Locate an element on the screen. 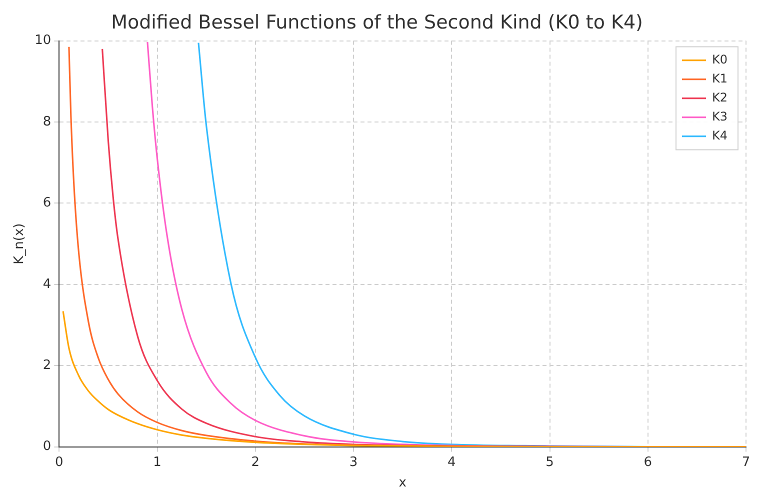 The height and width of the screenshot is (501, 764). x-tick-label: 1 is located at coordinates (157, 462).